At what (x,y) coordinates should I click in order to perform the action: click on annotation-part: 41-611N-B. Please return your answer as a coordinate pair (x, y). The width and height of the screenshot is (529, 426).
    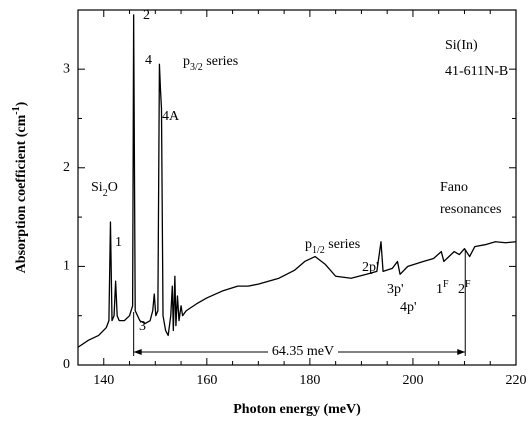
    Looking at the image, I should click on (476, 71).